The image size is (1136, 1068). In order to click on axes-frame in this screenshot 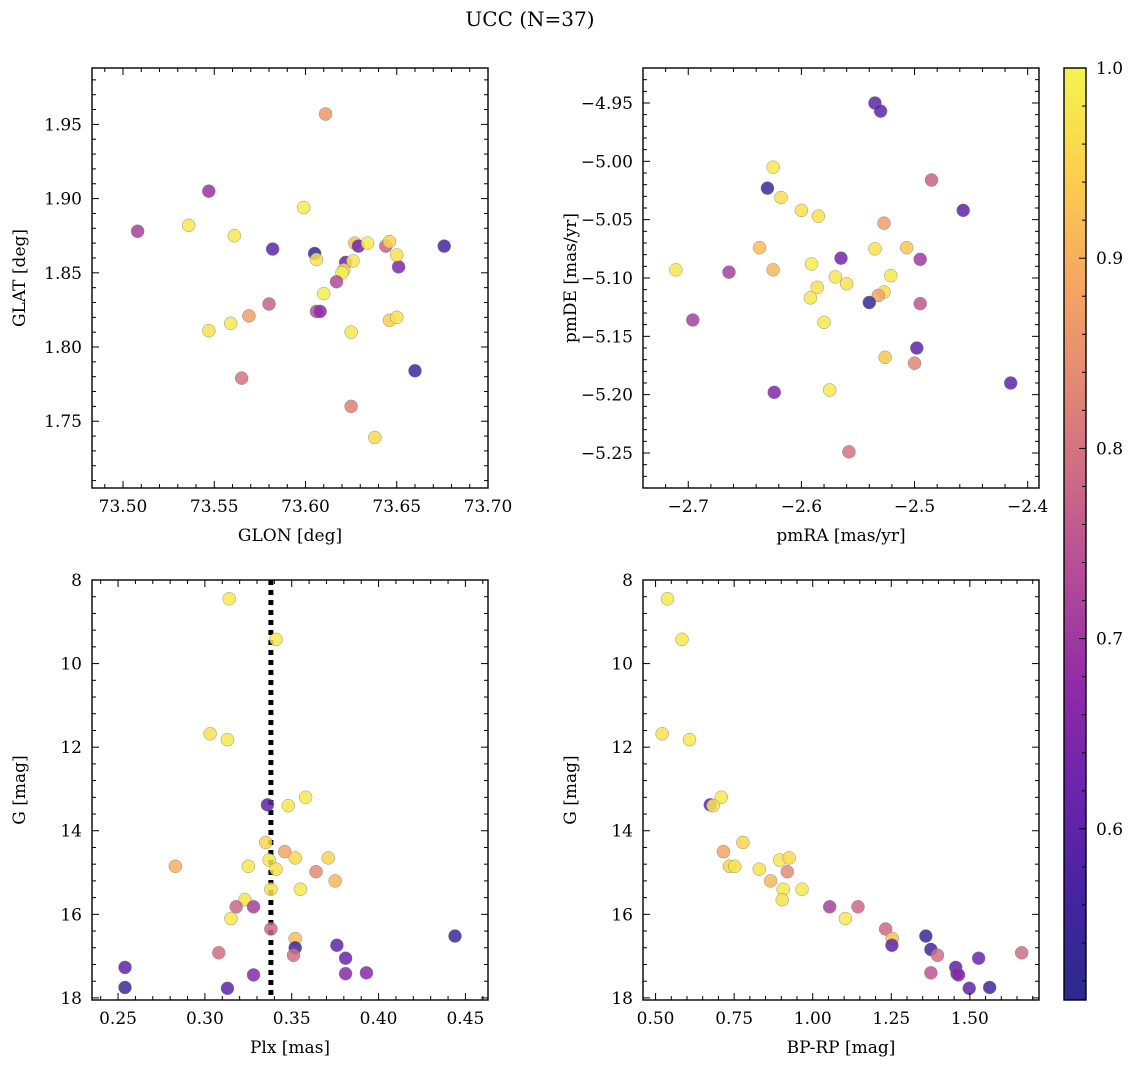, I will do `click(290, 790)`.